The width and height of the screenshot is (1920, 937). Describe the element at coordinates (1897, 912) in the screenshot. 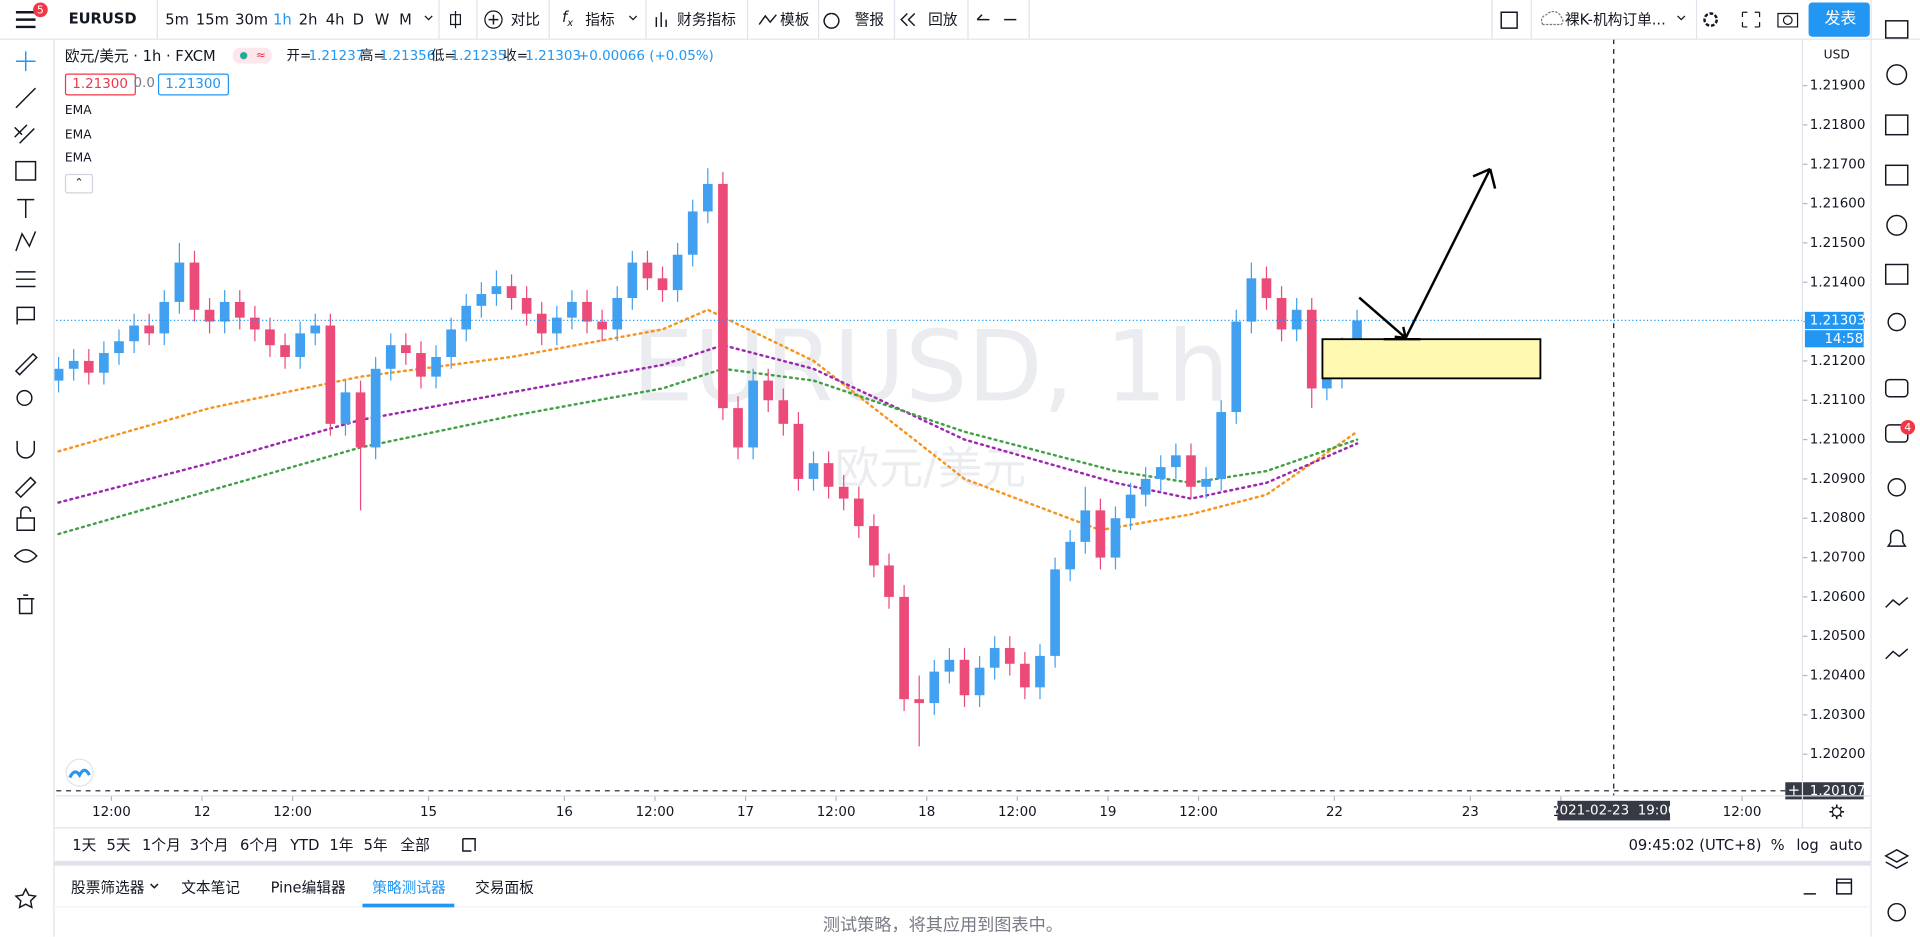

I see `help-icon` at that location.